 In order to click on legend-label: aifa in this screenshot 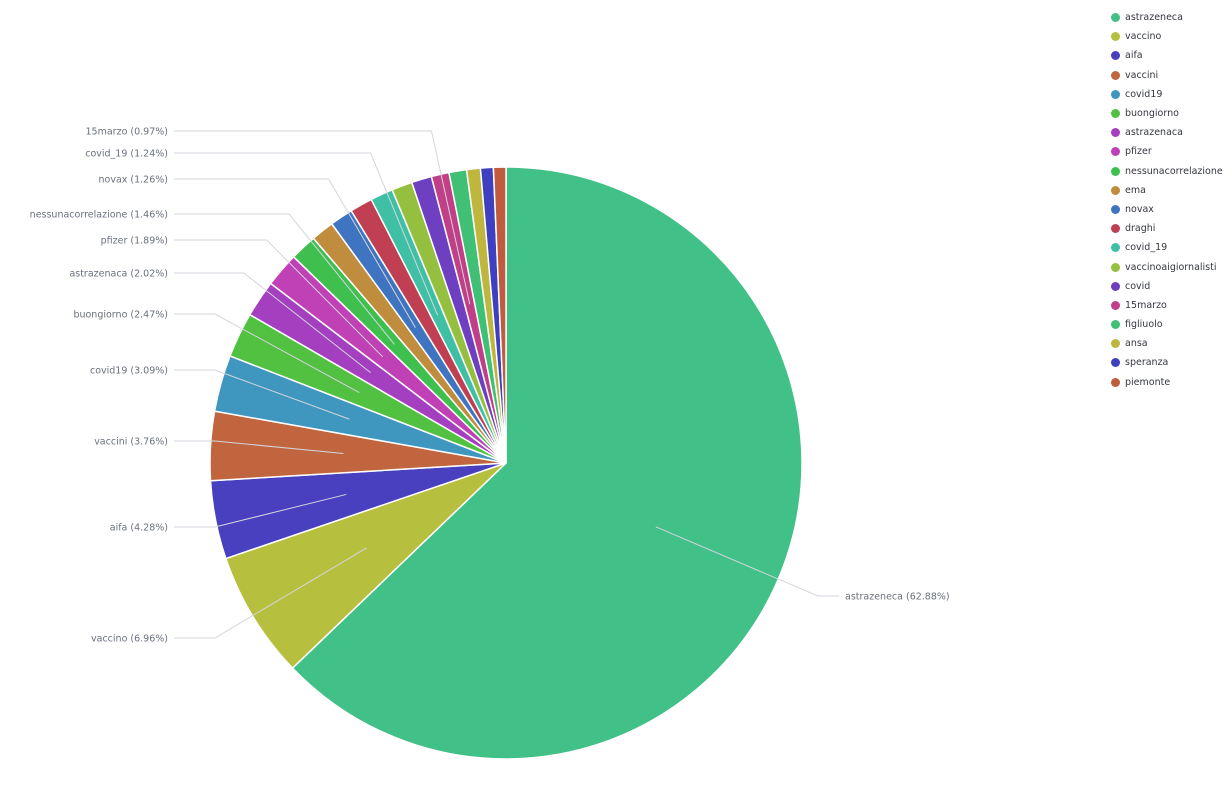, I will do `click(1134, 56)`.